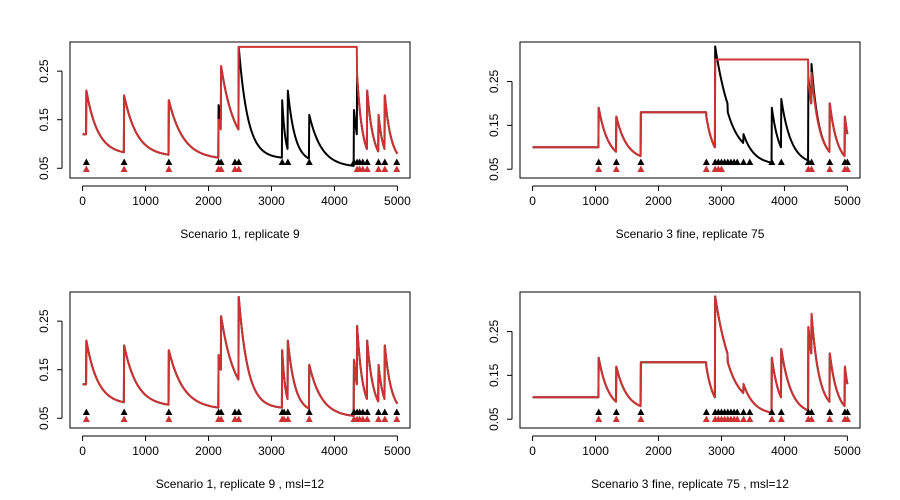 Image resolution: width=900 pixels, height=500 pixels. Describe the element at coordinates (240, 484) in the screenshot. I see `panel-title: Scenario 1, replicate 9 , msl=12` at that location.